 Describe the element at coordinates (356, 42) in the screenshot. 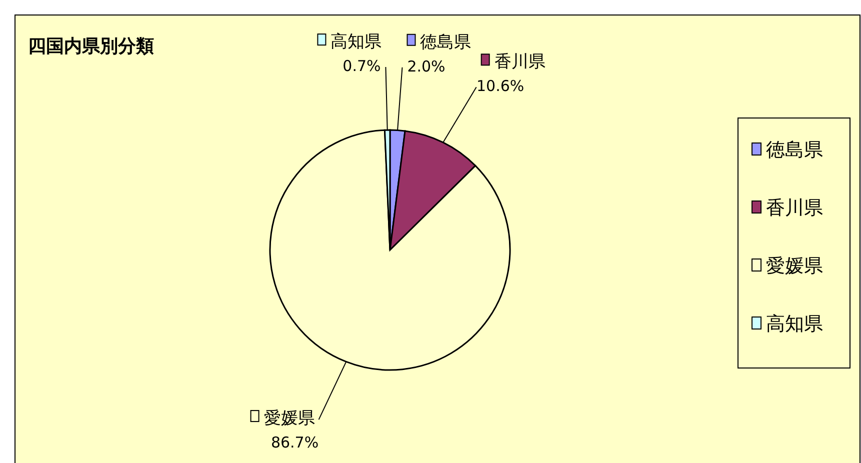

I see `legend-label: 高知県` at that location.